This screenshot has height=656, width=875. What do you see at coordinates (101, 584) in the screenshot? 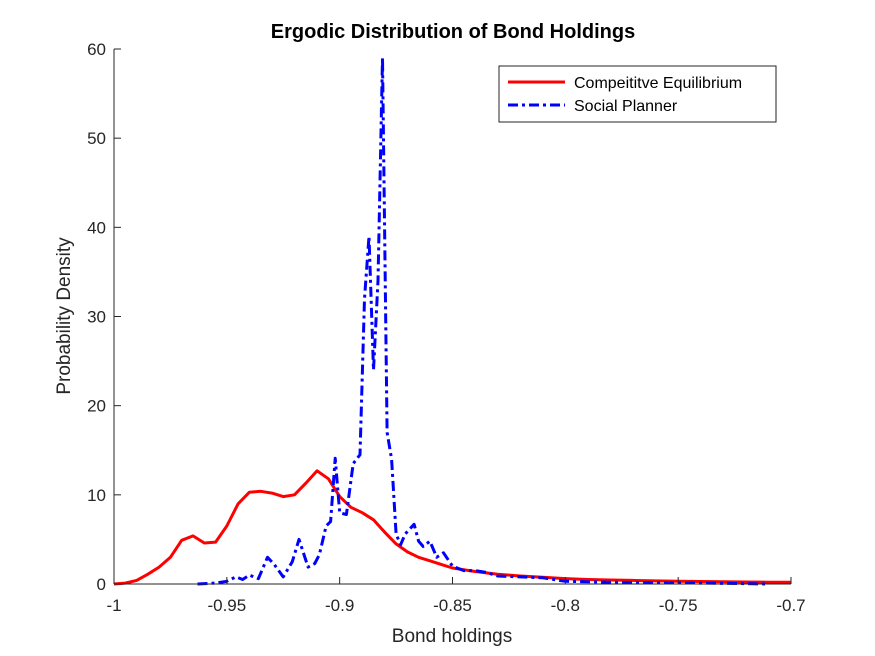
I see `y-tick-label: 0` at bounding box center [101, 584].